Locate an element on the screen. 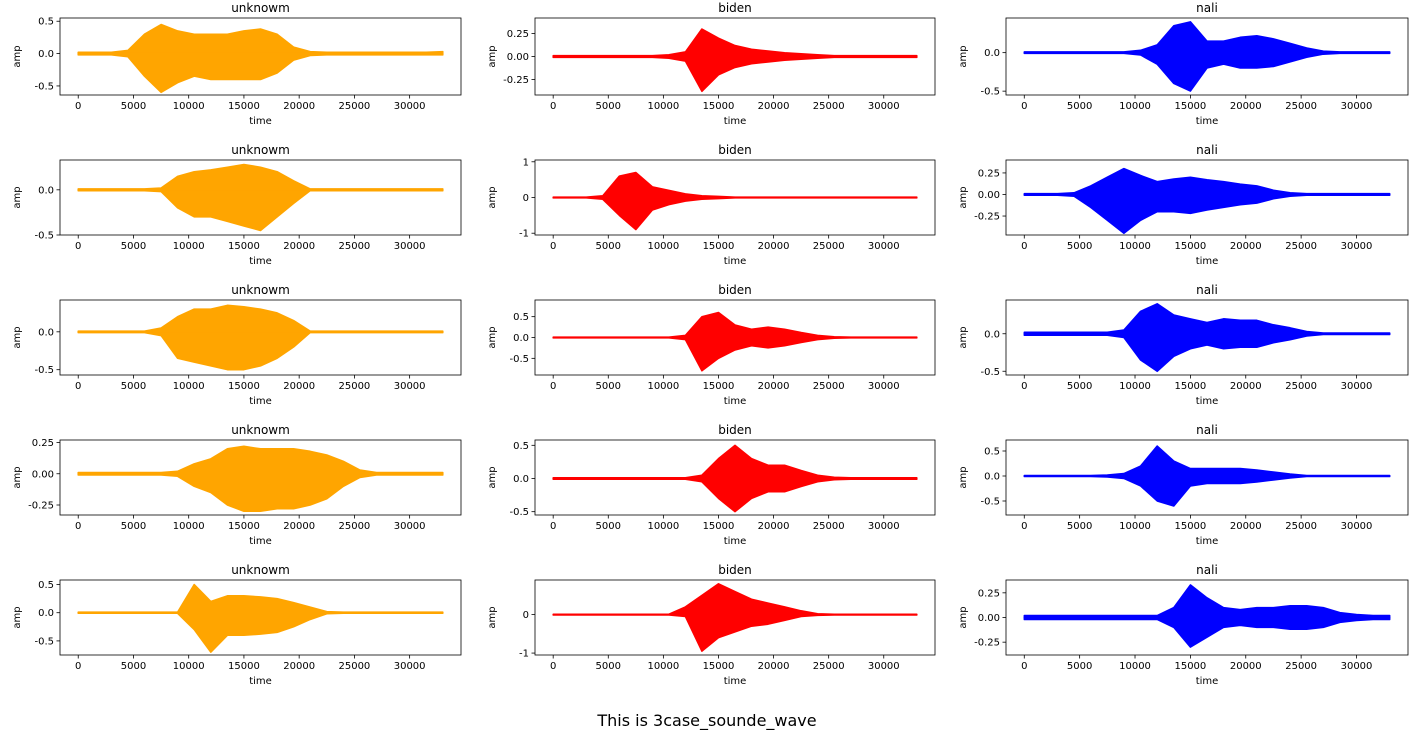 This screenshot has width=1414, height=737. figure-title: This is 3case_sounde_wave is located at coordinates (706, 721).